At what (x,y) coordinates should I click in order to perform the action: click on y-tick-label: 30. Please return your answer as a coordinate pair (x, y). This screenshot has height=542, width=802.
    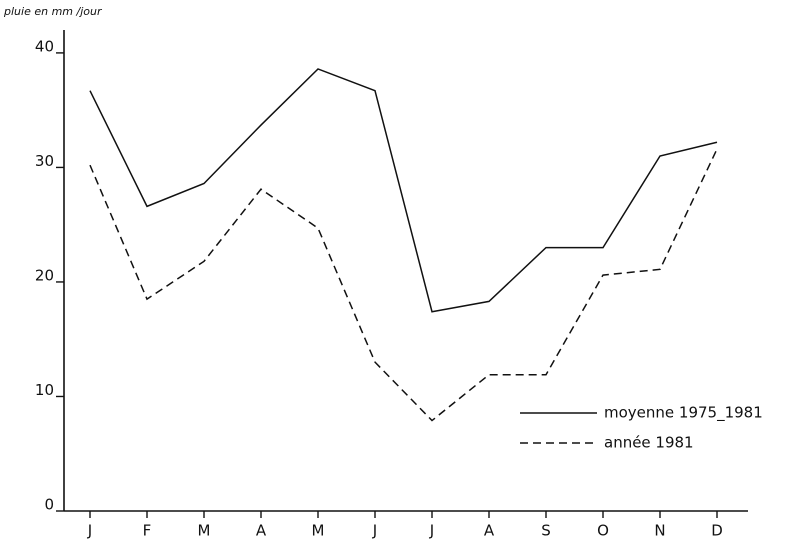
    Looking at the image, I should click on (44, 161).